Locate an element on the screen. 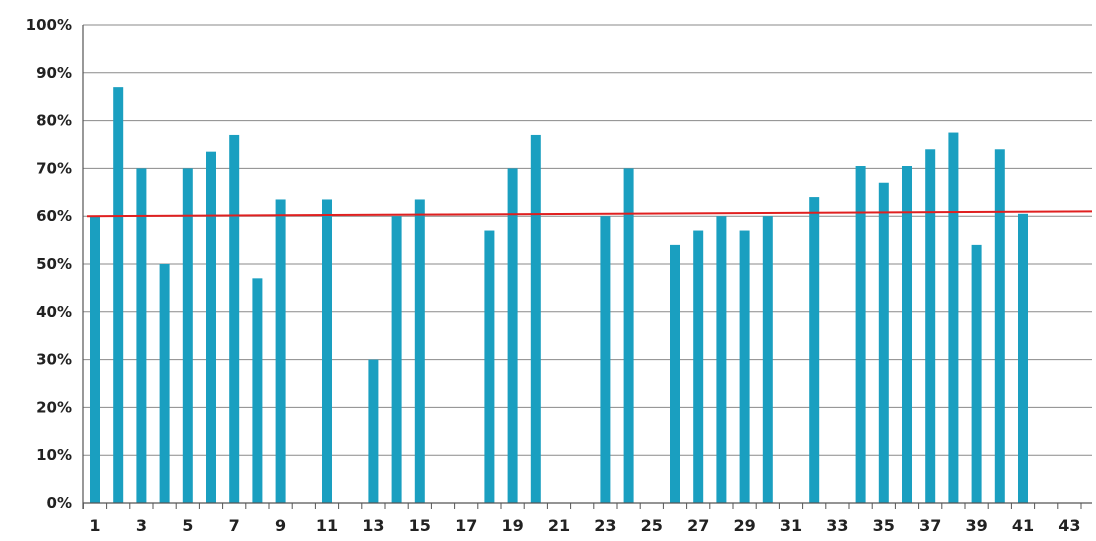 This screenshot has height=541, width=1096. y-tick-label: 70% is located at coordinates (54, 168).